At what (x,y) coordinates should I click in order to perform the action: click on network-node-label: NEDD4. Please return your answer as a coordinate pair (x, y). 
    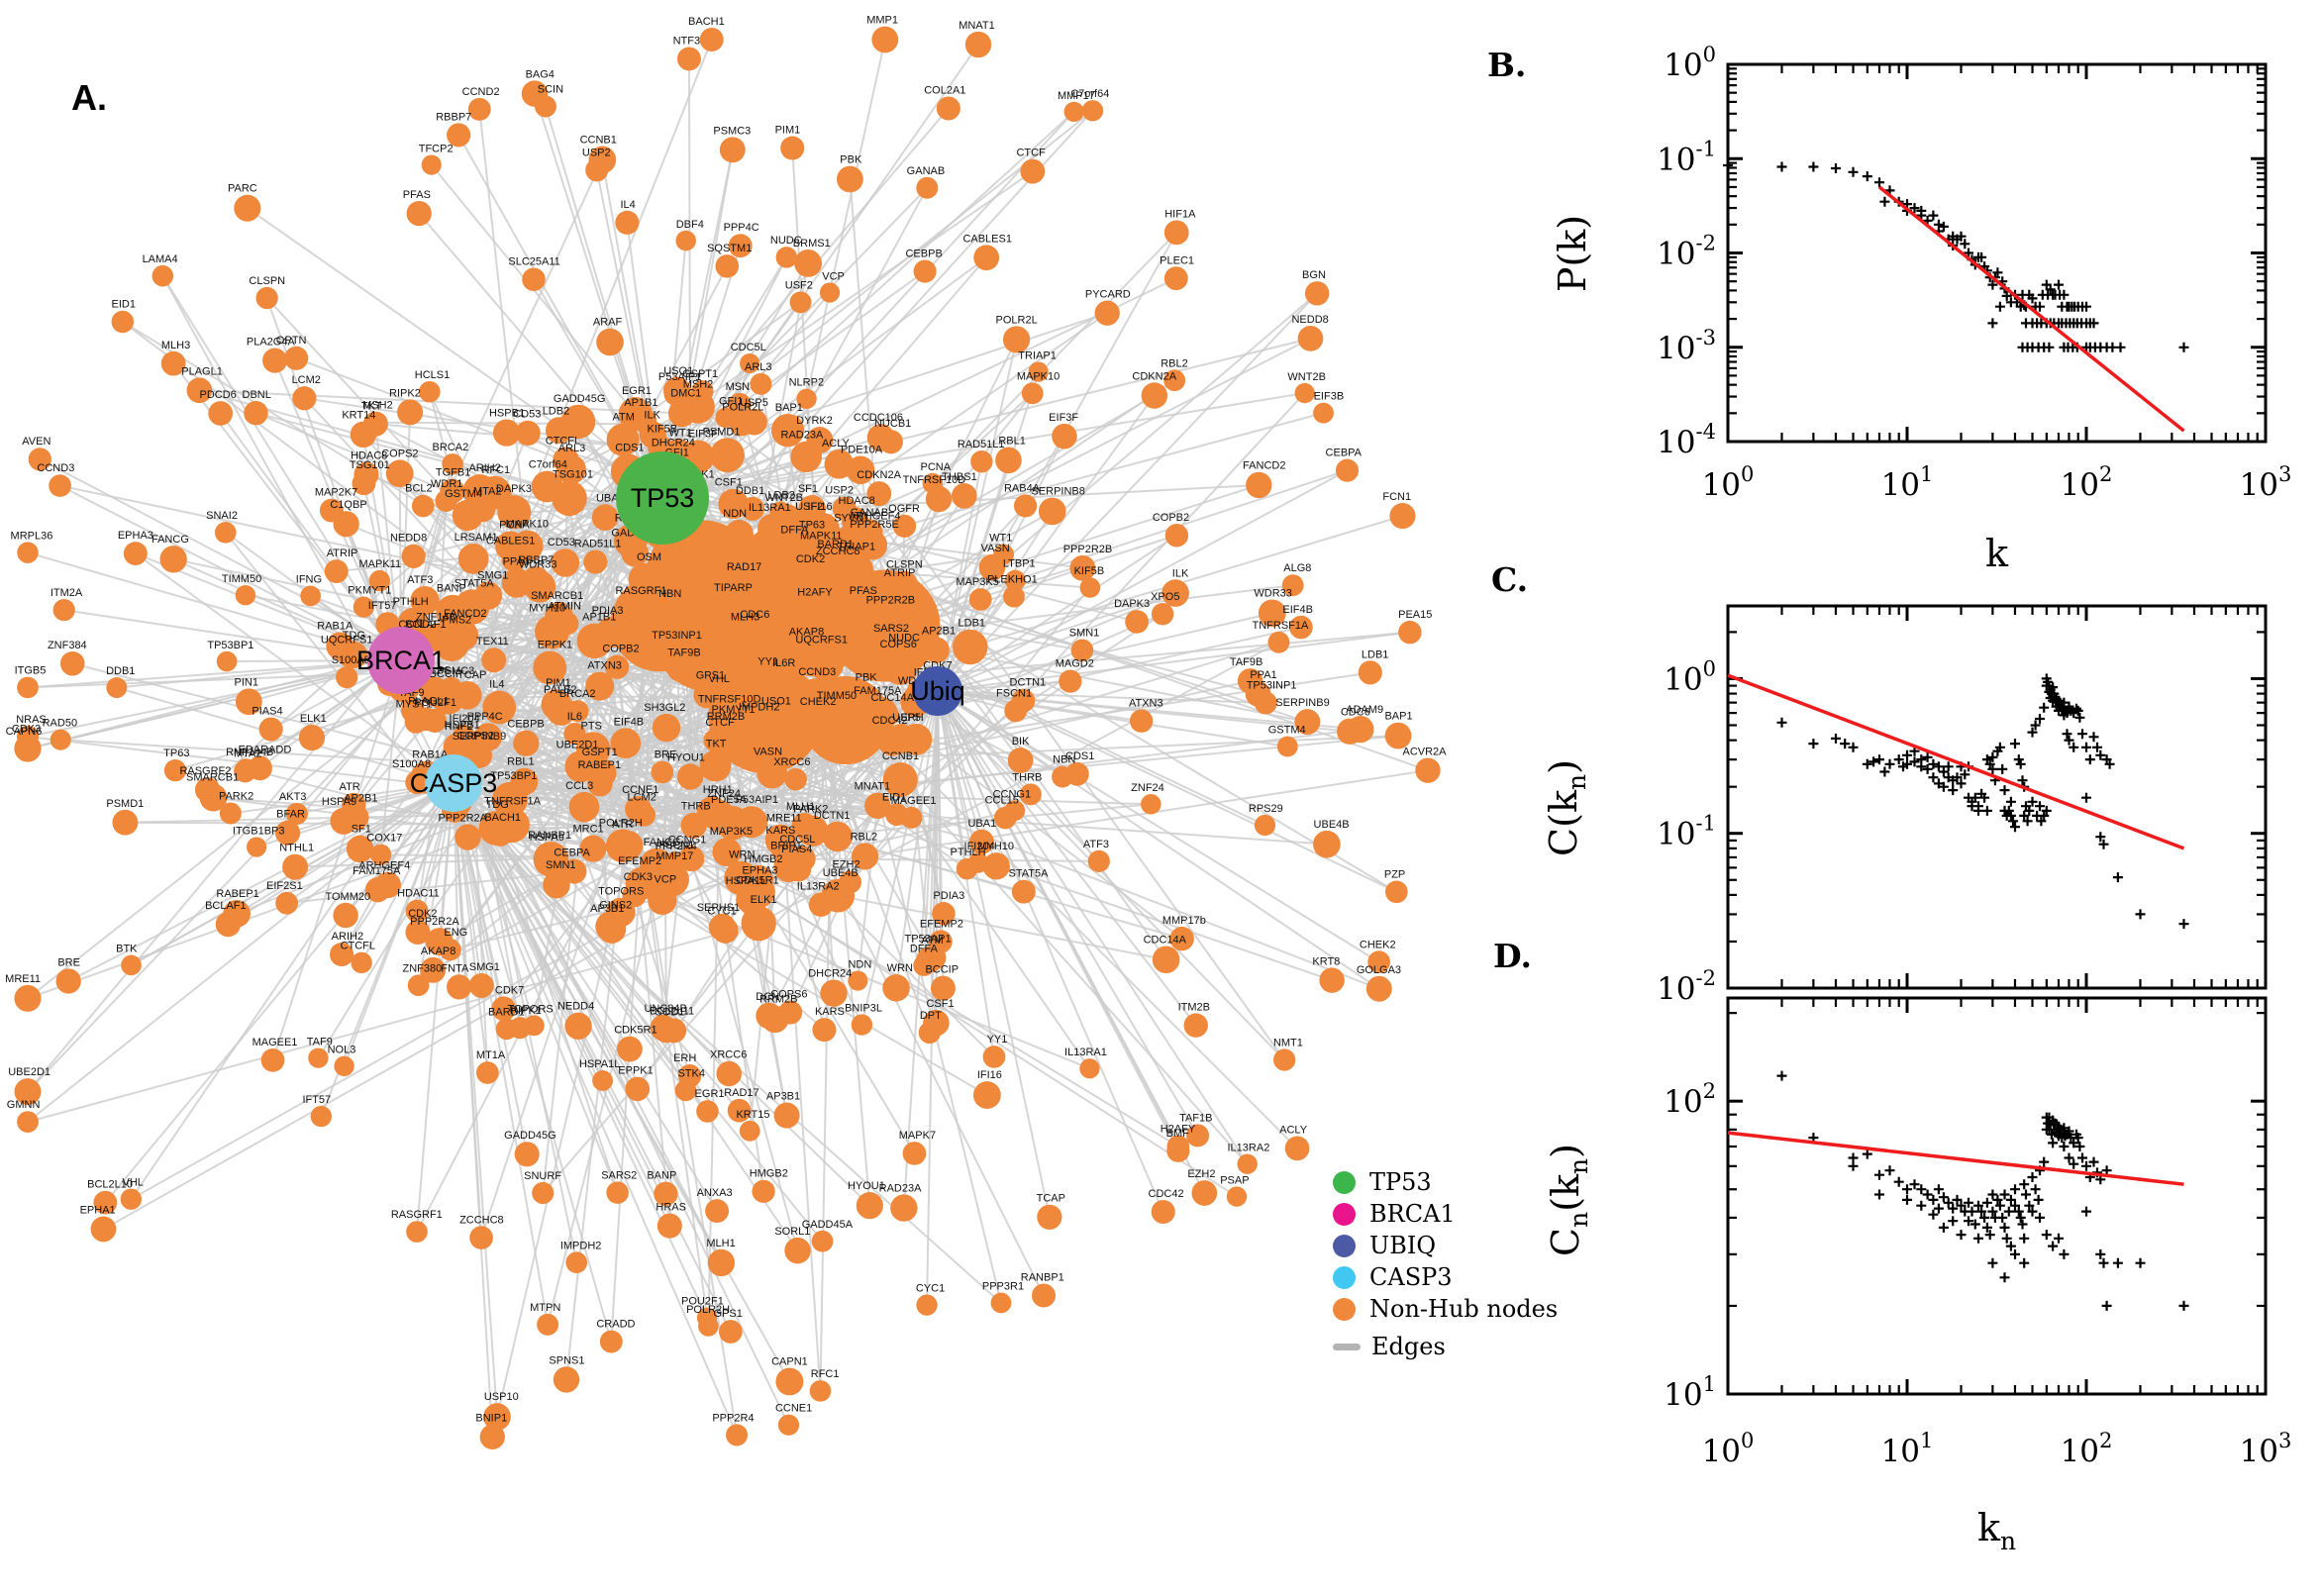
    Looking at the image, I should click on (575, 1007).